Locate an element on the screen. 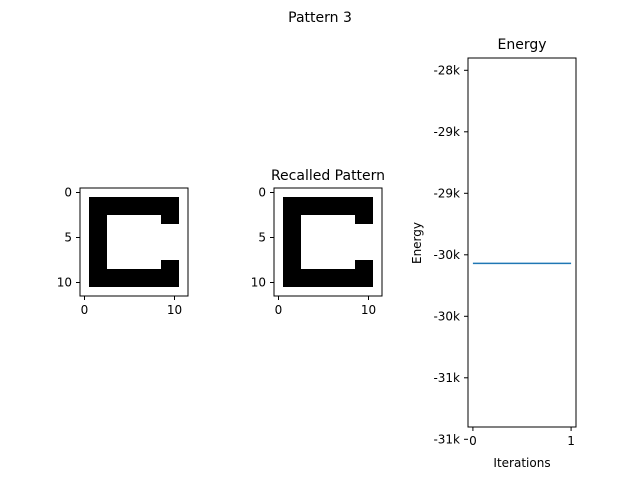 This screenshot has height=480, width=640. pattern-x-tick-label: 0 is located at coordinates (85, 310).